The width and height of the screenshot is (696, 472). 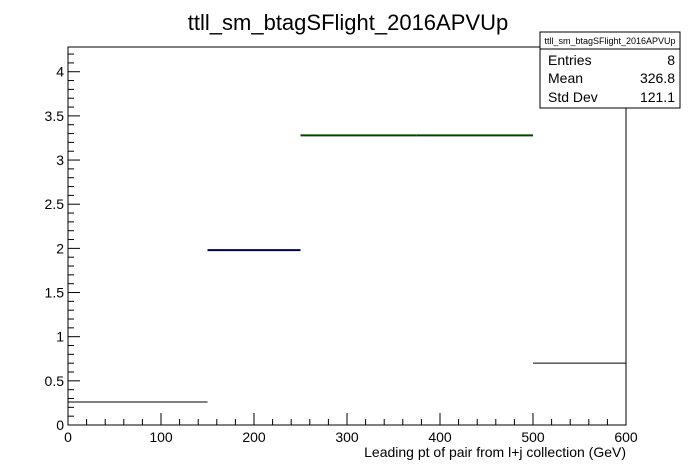 What do you see at coordinates (657, 78) in the screenshot?
I see `stats-mean-value: 326.8` at bounding box center [657, 78].